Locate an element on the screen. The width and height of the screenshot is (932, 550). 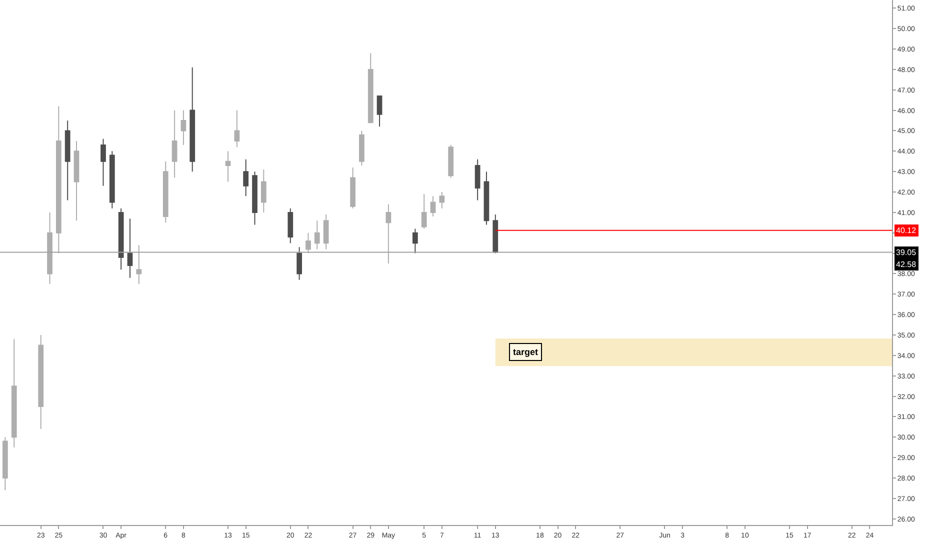
ref-line-label: 40.12 is located at coordinates (906, 230).